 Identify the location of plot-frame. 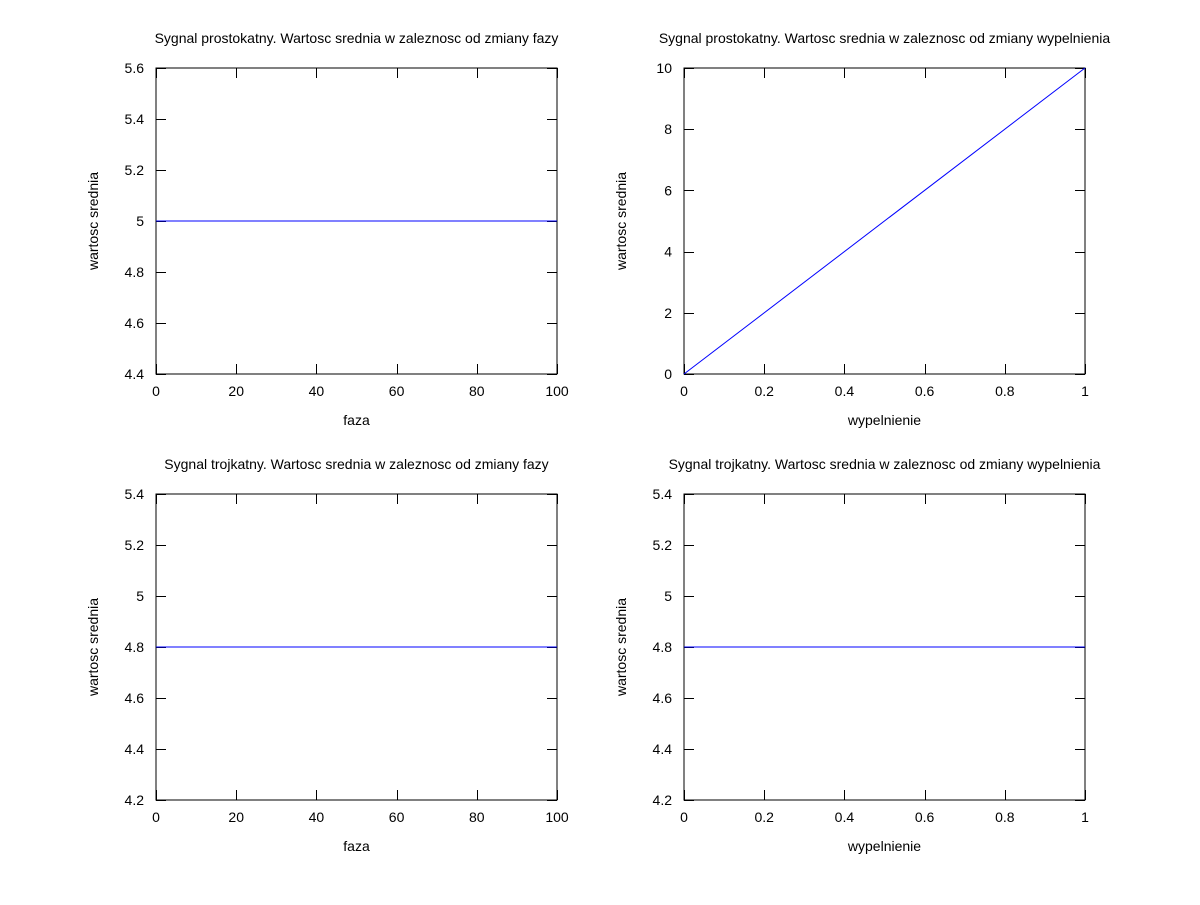
(884, 221).